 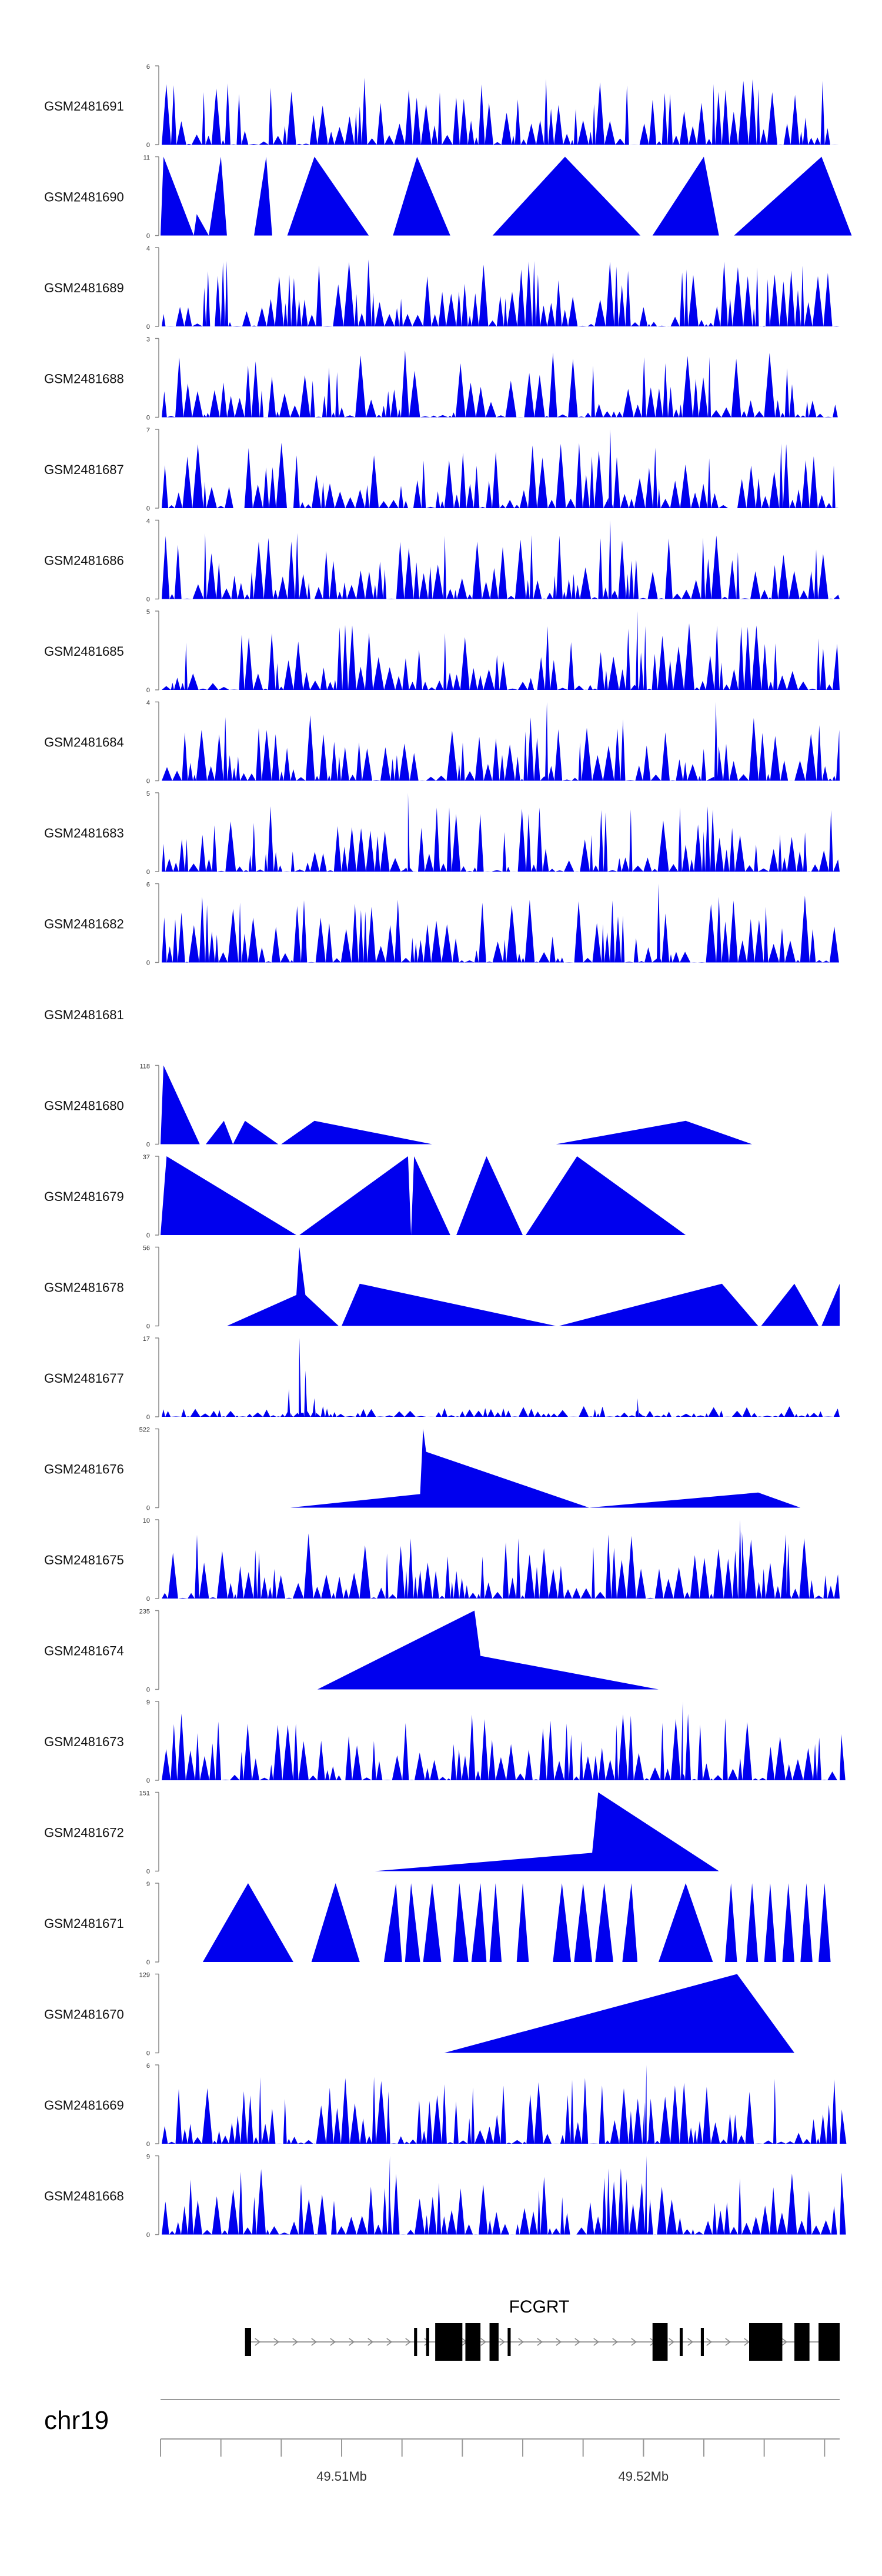 I want to click on track-label: GSM2481691, so click(x=84, y=106).